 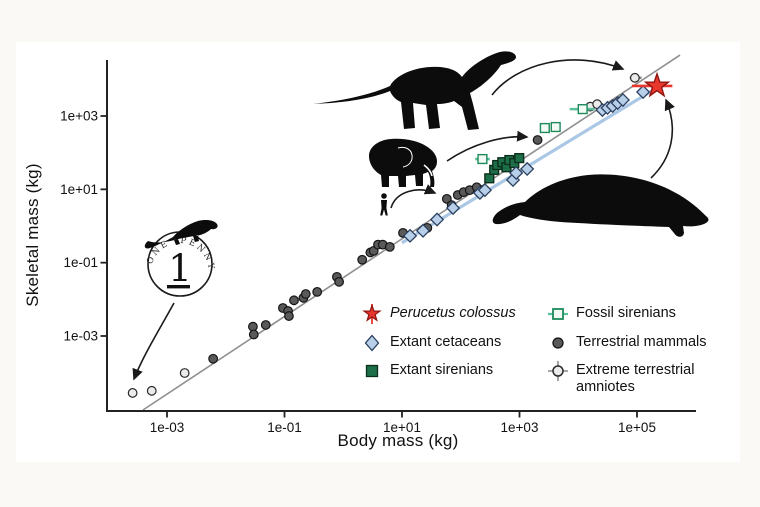 I want to click on open-circle-icon, so click(x=558, y=371).